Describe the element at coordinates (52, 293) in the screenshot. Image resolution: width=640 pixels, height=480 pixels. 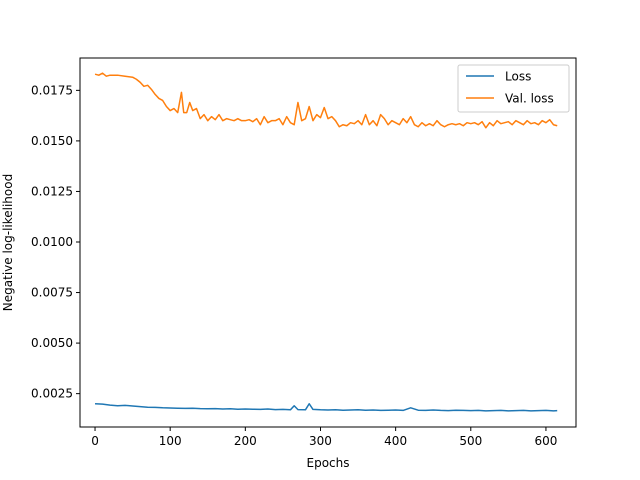
I see `y-tick-label: 0.0075` at that location.